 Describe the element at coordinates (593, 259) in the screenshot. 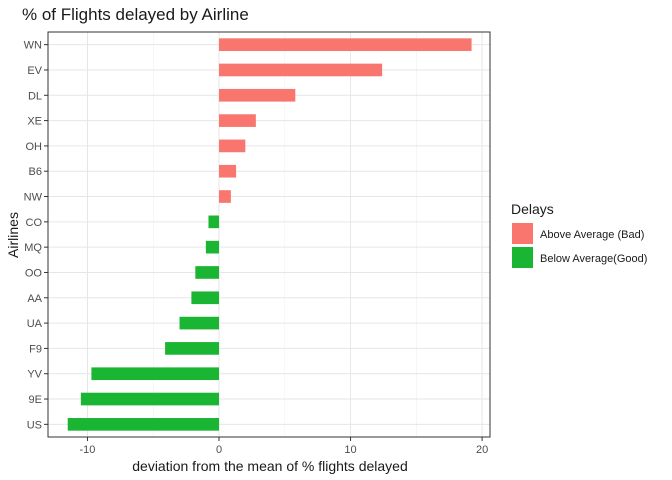

I see `legend-entry-label: Below Average(Good)` at that location.